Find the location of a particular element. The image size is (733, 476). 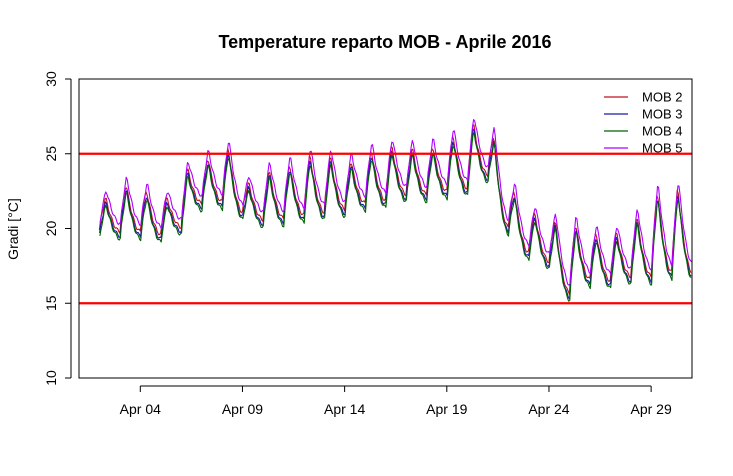

legend-label-mob-4: MOB 4 is located at coordinates (662, 131).